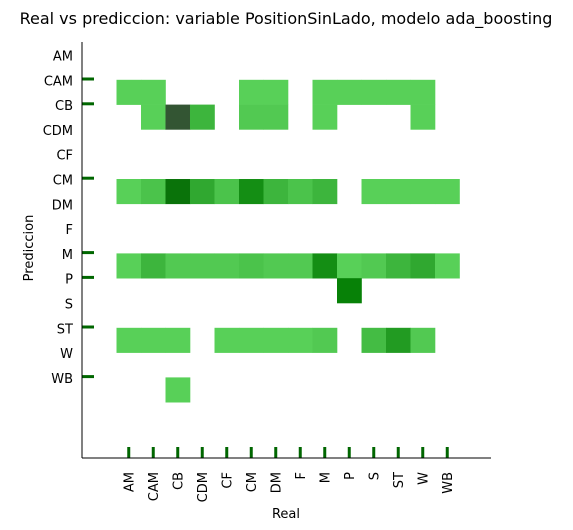 The image size is (573, 530). What do you see at coordinates (276, 117) in the screenshot?
I see `heatmap-cell-CB-DM` at bounding box center [276, 117].